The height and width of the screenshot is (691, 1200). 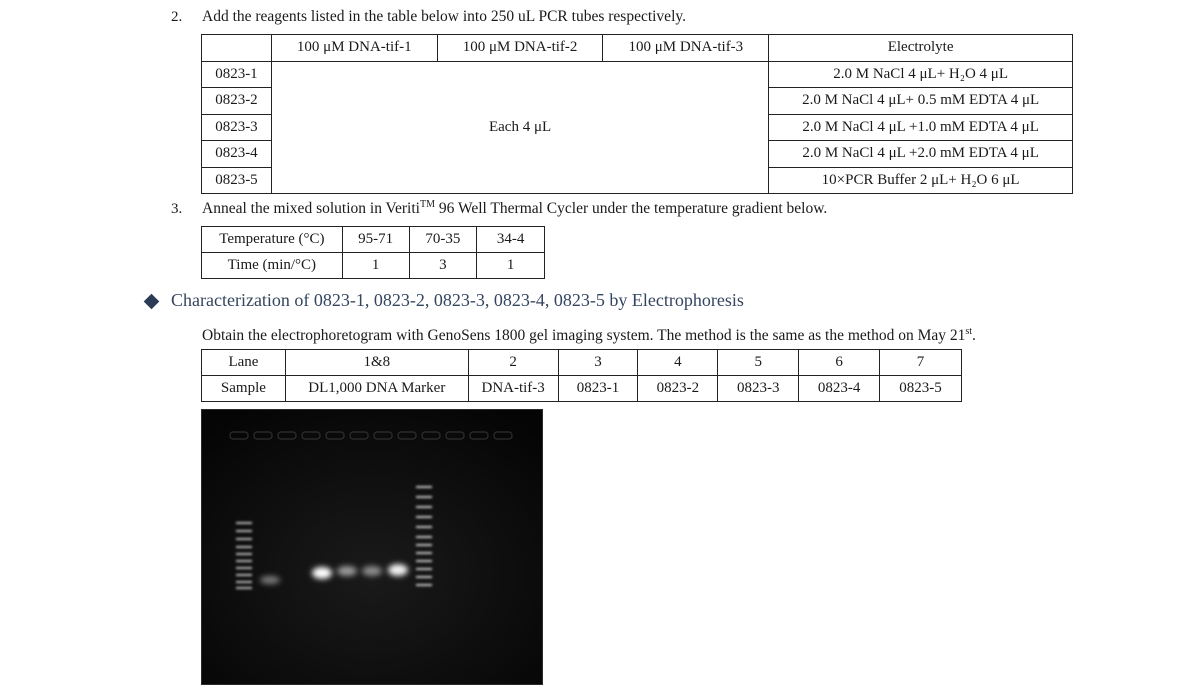 I want to click on gel-electrophoretogram, so click(x=372, y=547).